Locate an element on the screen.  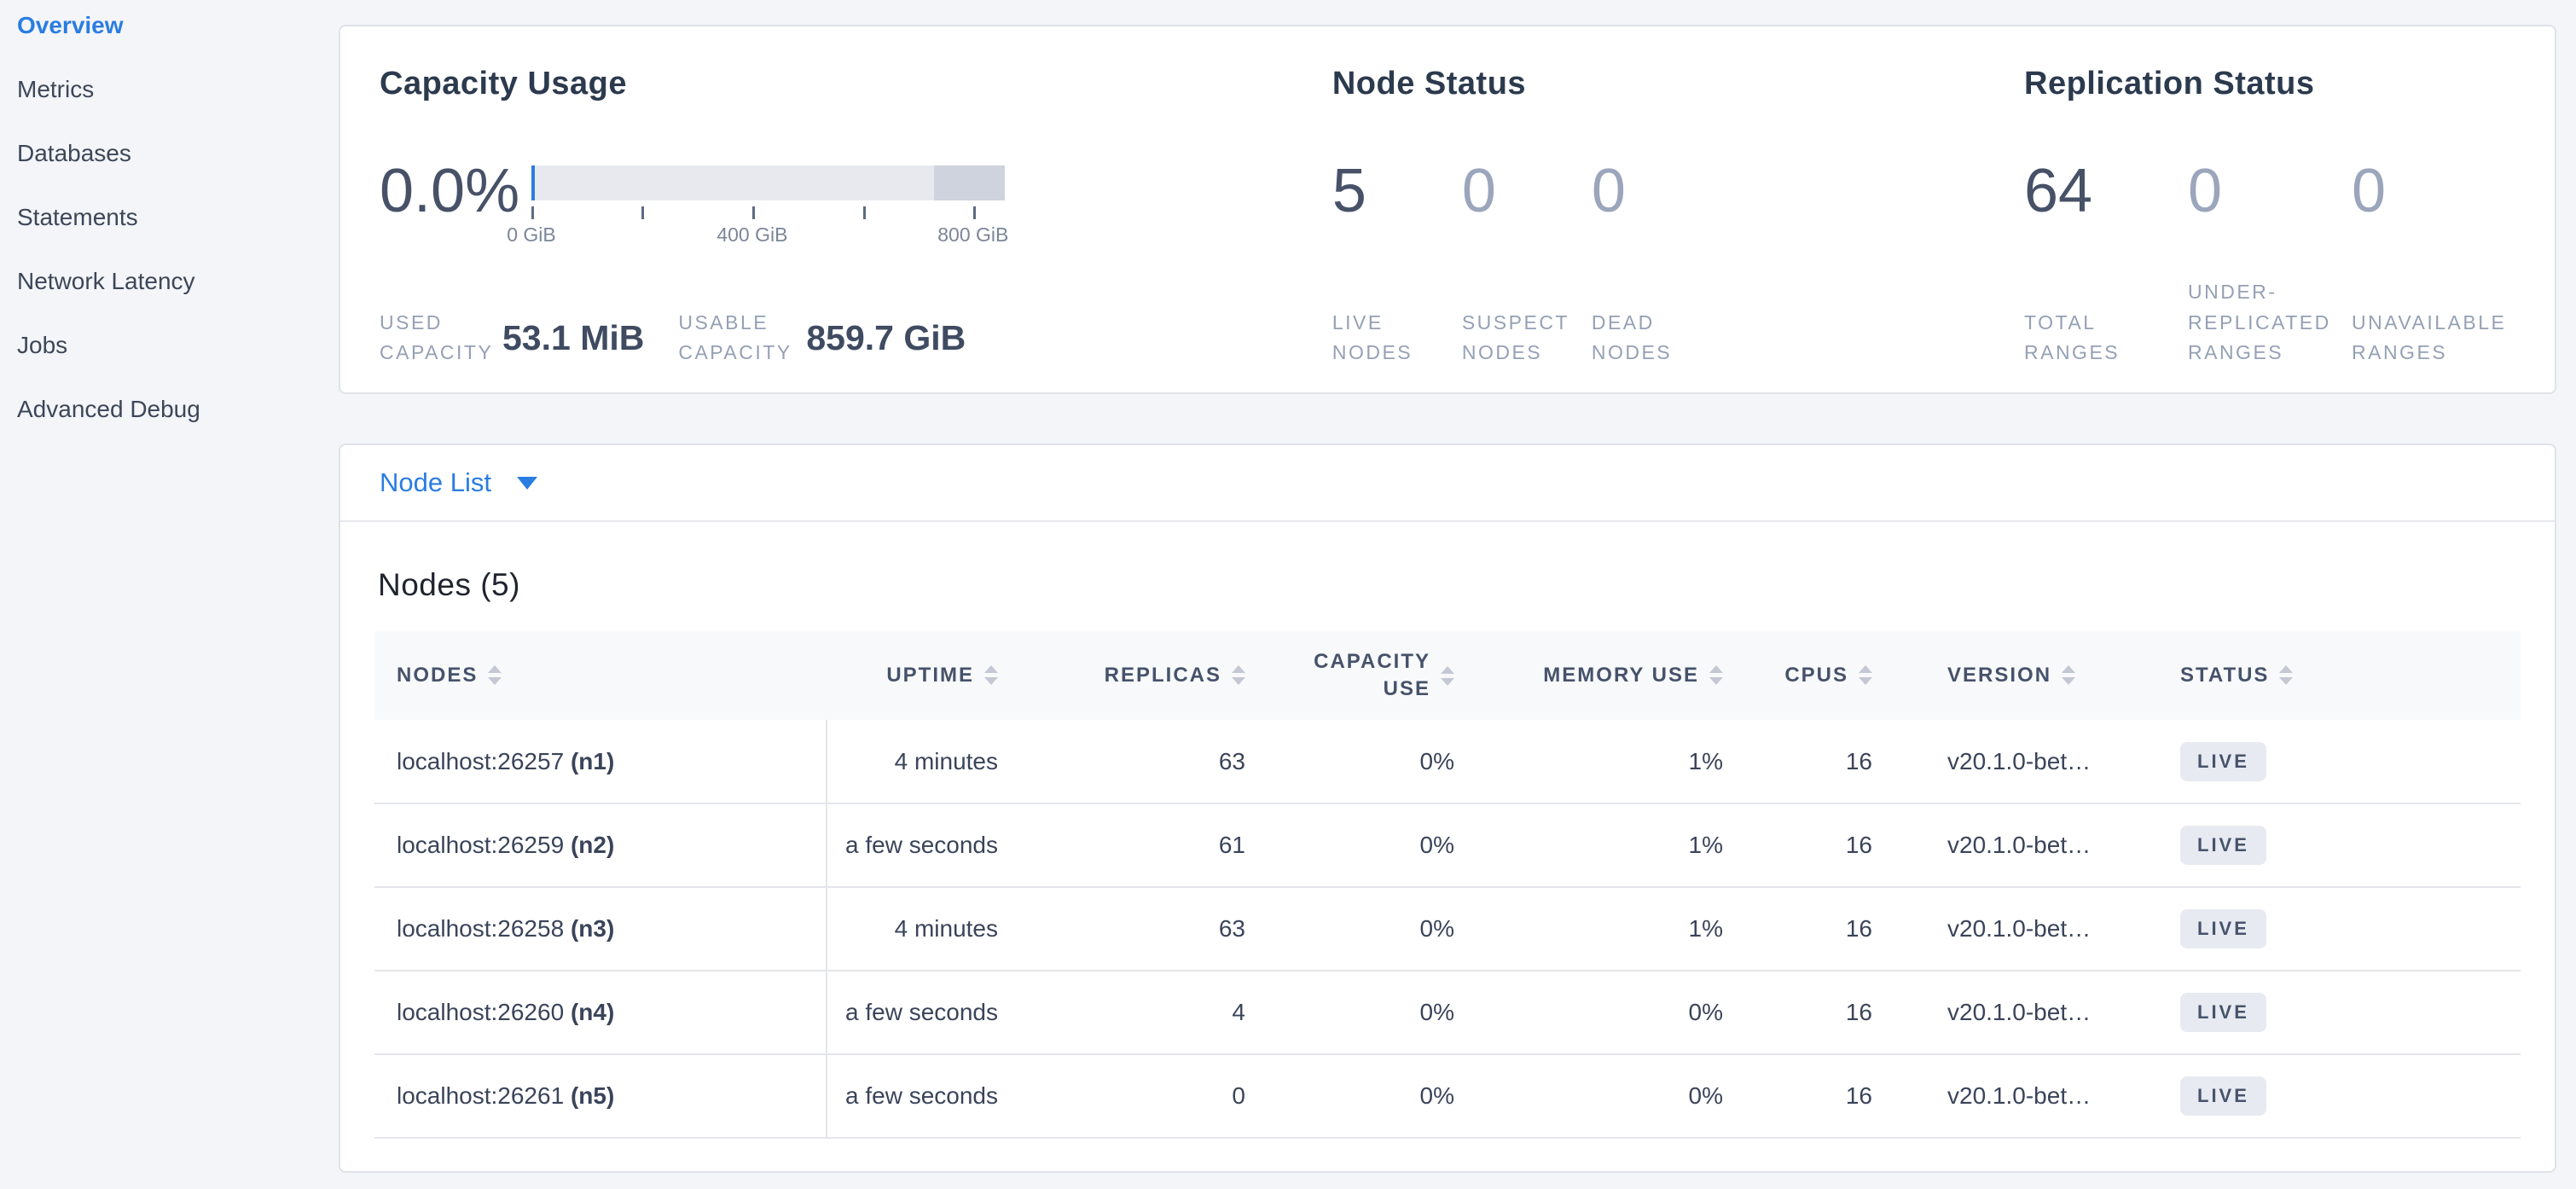
replication-stat: 0 UNAVAILABLE RANGES is located at coordinates (2433, 264).